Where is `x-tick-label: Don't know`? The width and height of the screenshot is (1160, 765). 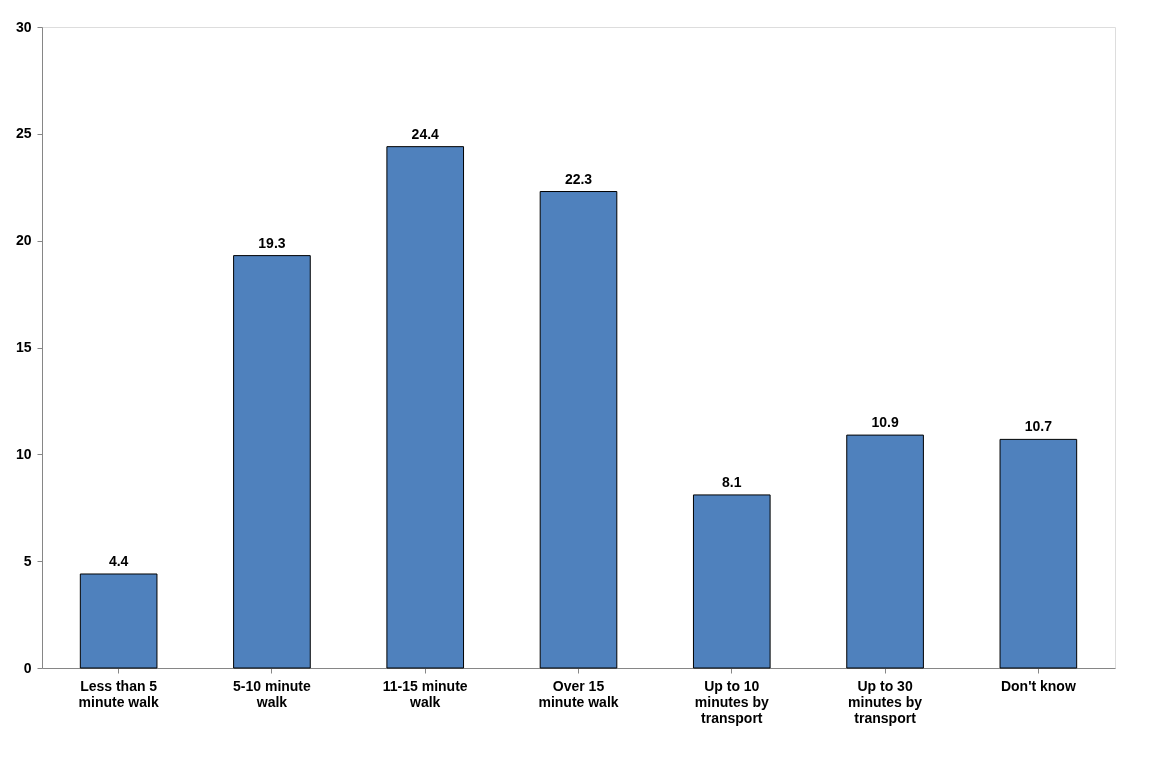 x-tick-label: Don't know is located at coordinates (1038, 685).